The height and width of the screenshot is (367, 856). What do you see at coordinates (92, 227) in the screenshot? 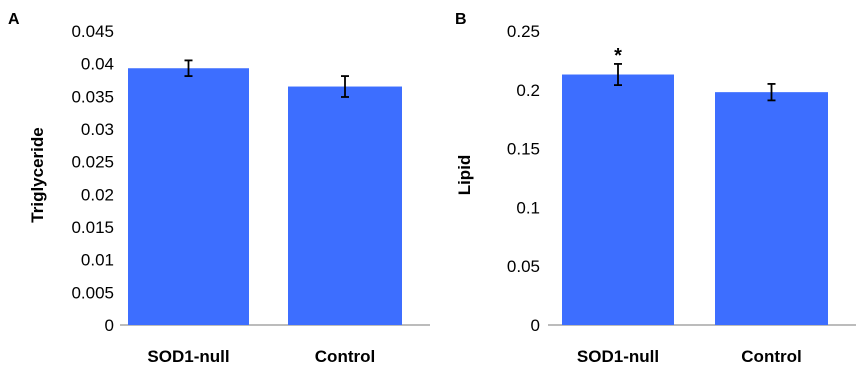
I see `y-tick-label: 0.015` at bounding box center [92, 227].